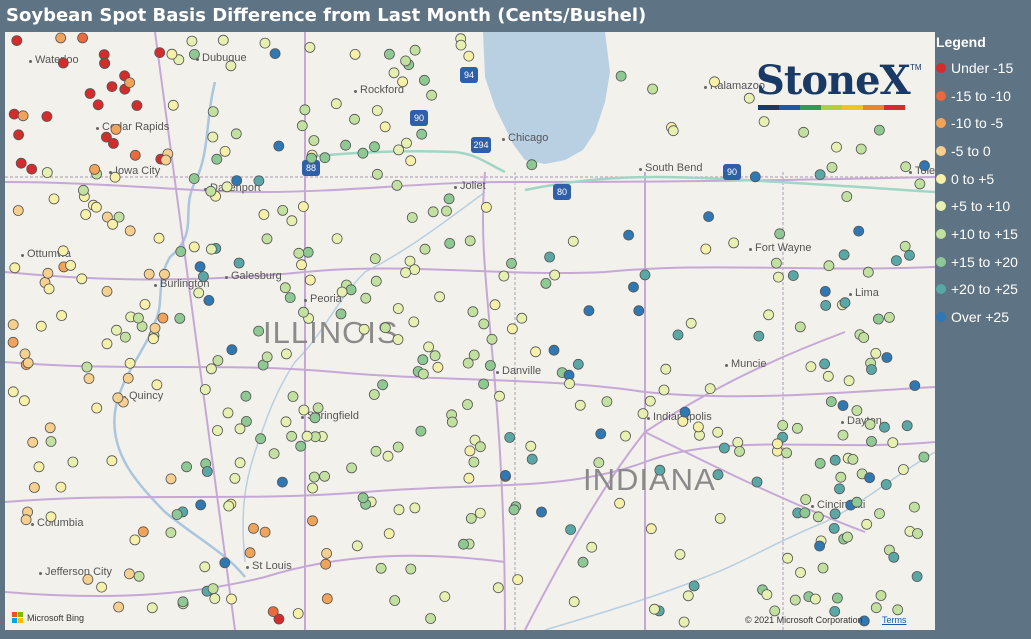  I want to click on legend-item: +20 to +25, so click(983, 290).